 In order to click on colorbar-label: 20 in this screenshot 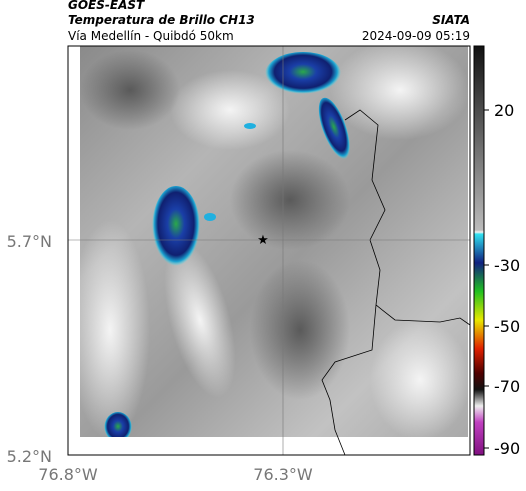, I will do `click(504, 110)`.